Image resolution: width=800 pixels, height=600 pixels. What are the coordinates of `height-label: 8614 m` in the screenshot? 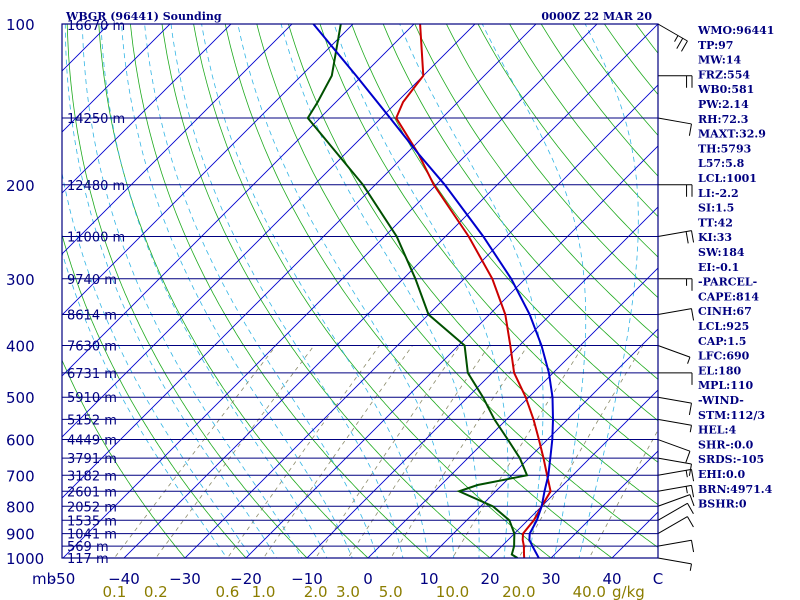 It's located at (92, 316).